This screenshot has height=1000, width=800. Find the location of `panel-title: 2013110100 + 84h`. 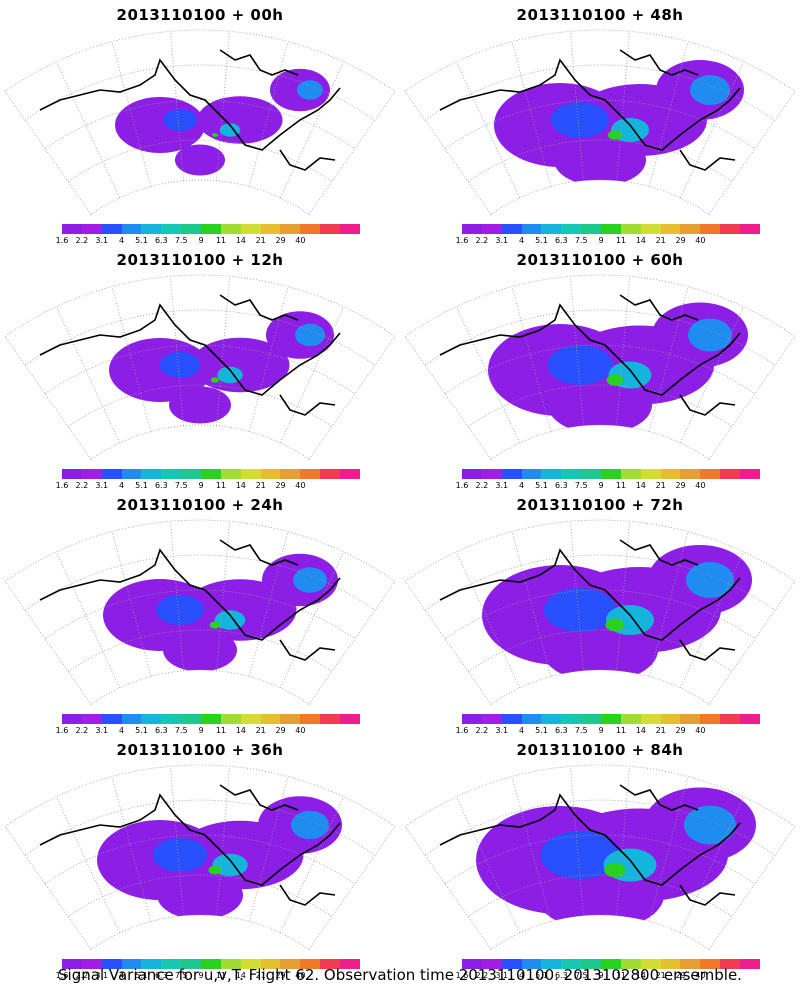

panel-title: 2013110100 + 84h is located at coordinates (600, 750).